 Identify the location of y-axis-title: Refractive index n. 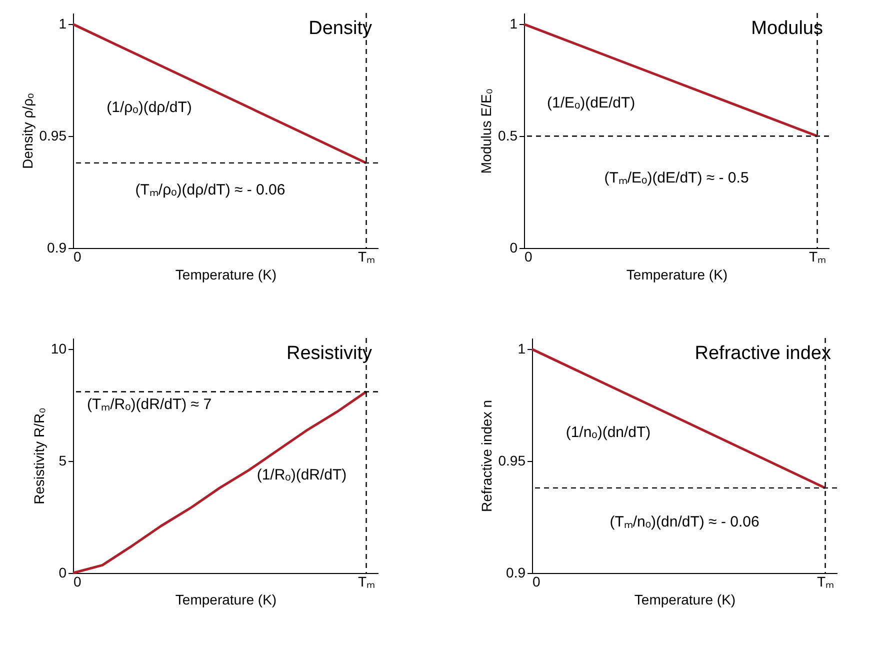
(486, 456).